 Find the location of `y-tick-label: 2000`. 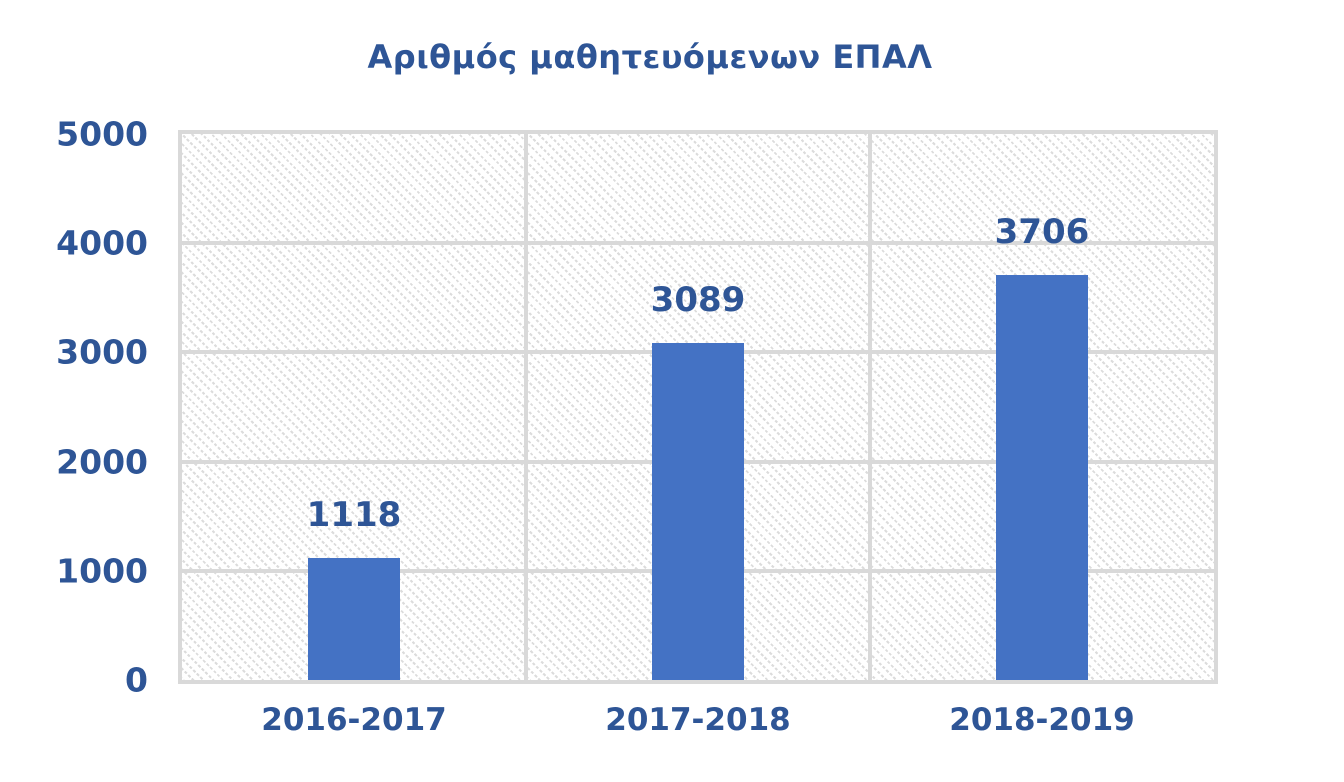

y-tick-label: 2000 is located at coordinates (102, 462).